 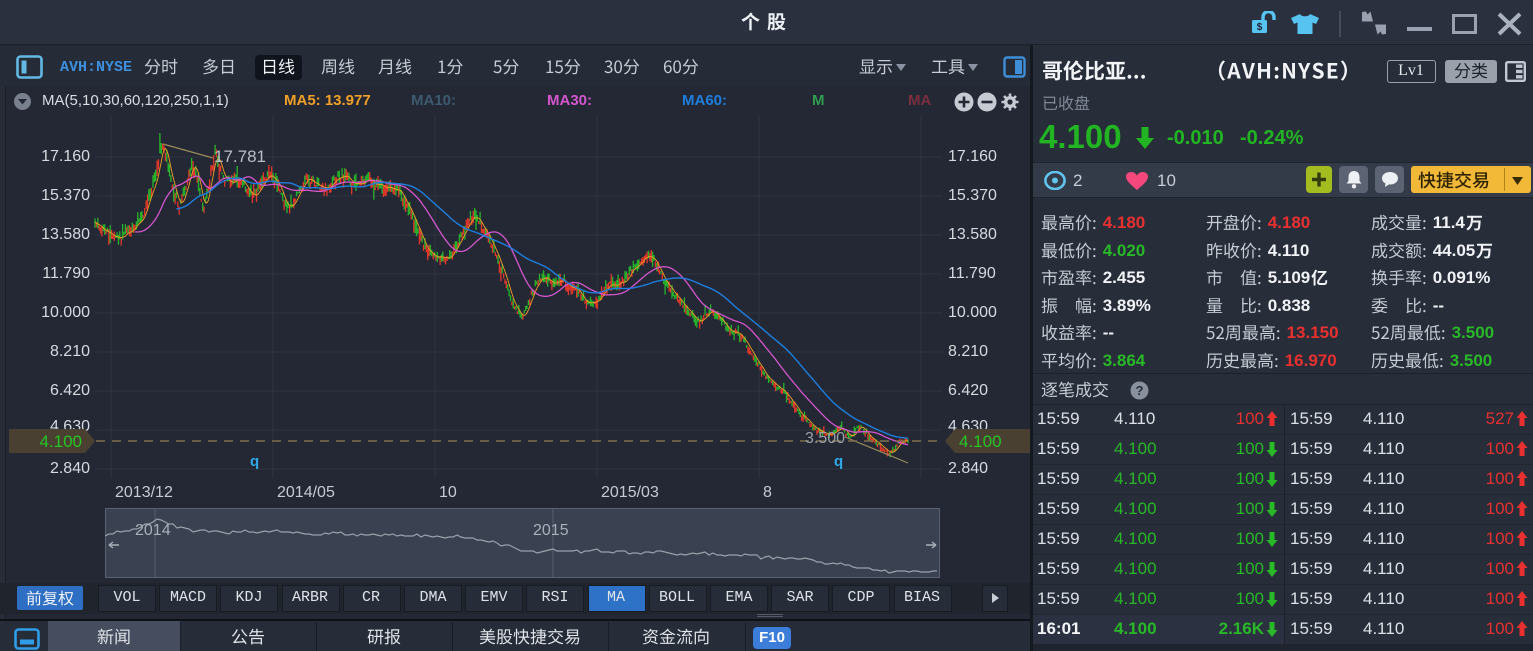 What do you see at coordinates (551, 530) in the screenshot?
I see `svg-text: 2015` at bounding box center [551, 530].